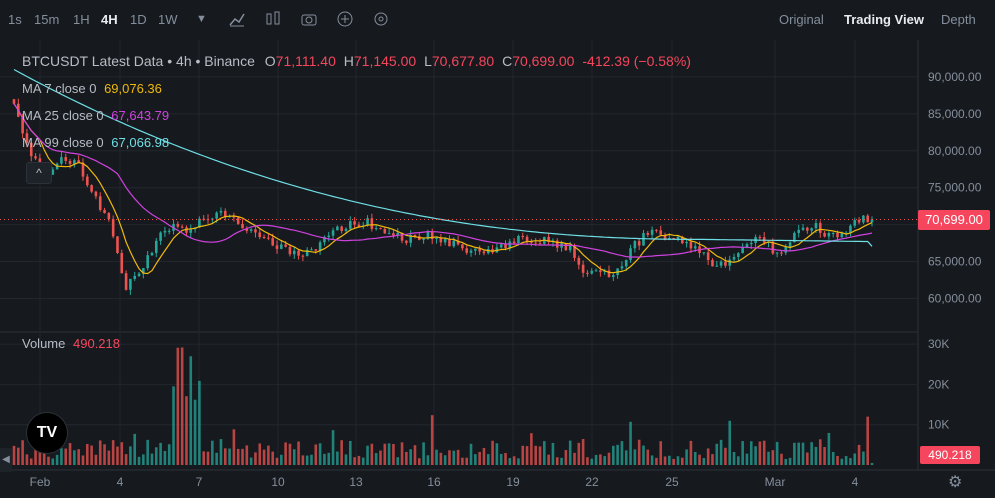 The height and width of the screenshot is (498, 995). I want to click on ma25-legend: MA 25 close 0 67,643.79, so click(95, 115).